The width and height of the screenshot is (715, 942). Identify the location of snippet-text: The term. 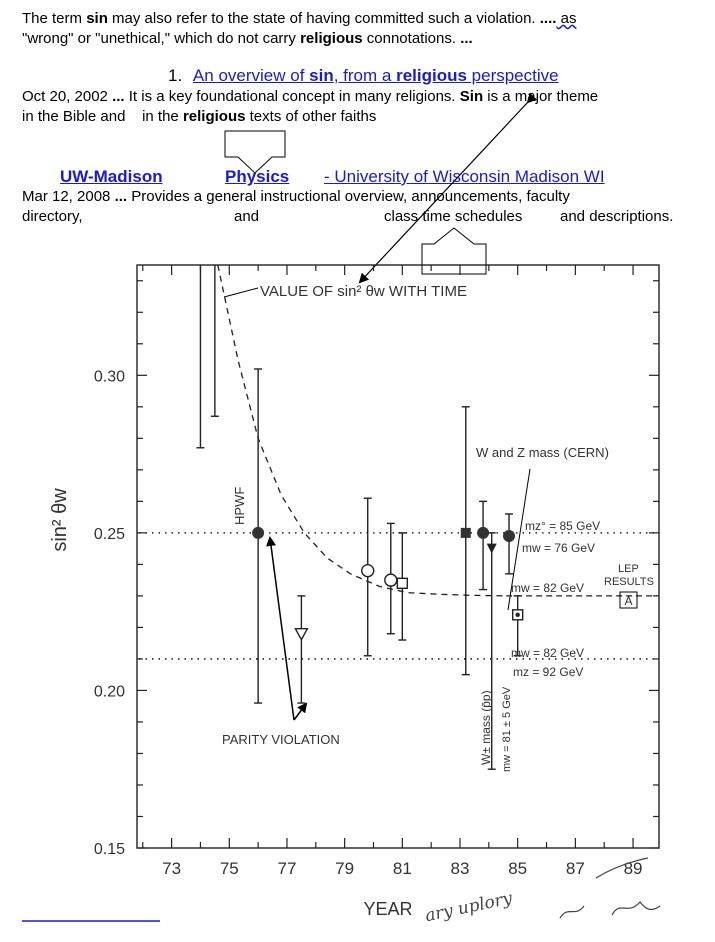
(54, 18).